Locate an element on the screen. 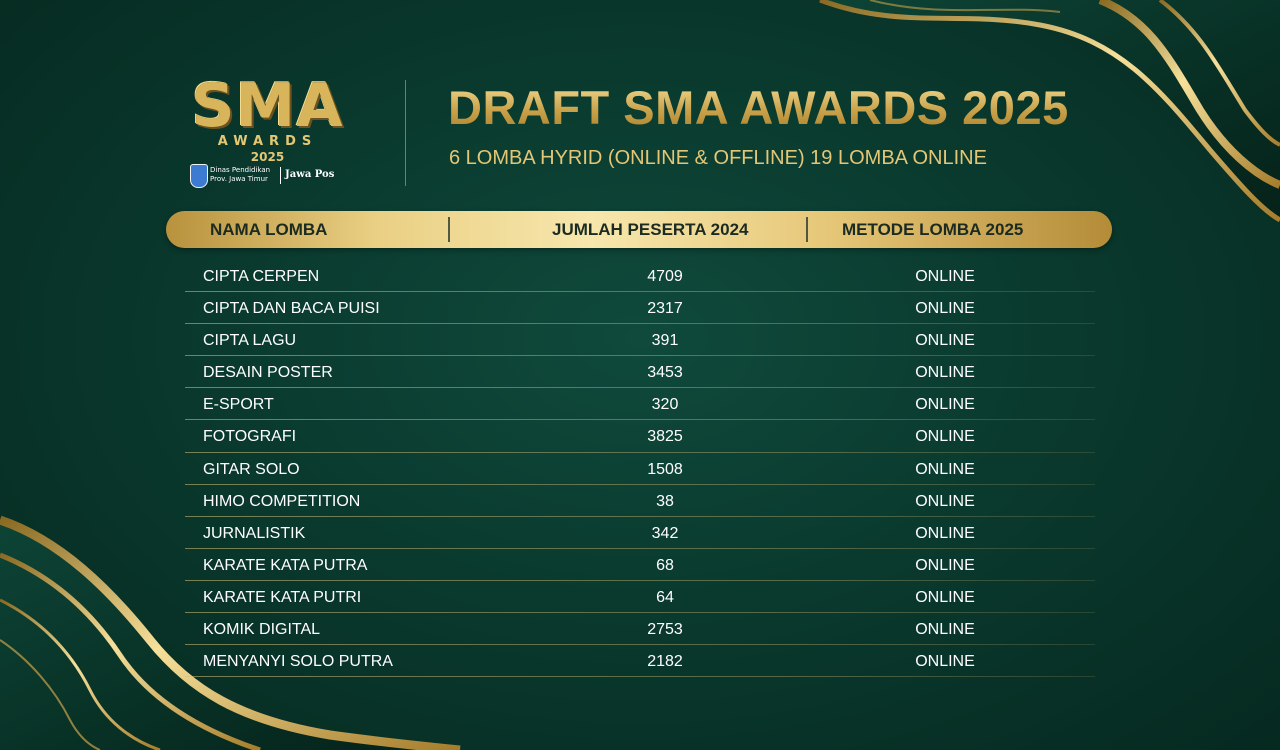 The image size is (1280, 750). column-header-name: NAMA LOMBA is located at coordinates (269, 229).